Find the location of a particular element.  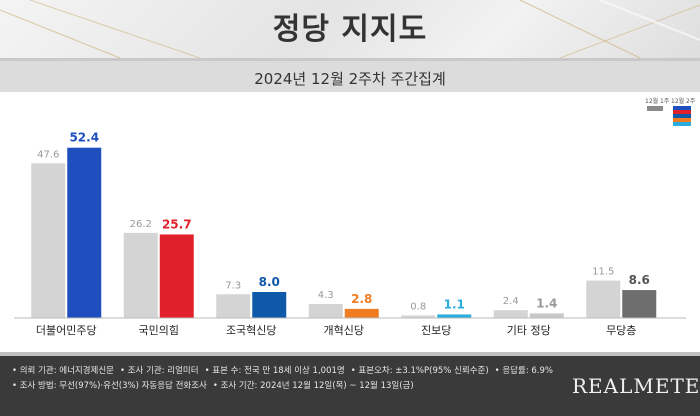

page-title: 정당 지지도 is located at coordinates (350, 29).